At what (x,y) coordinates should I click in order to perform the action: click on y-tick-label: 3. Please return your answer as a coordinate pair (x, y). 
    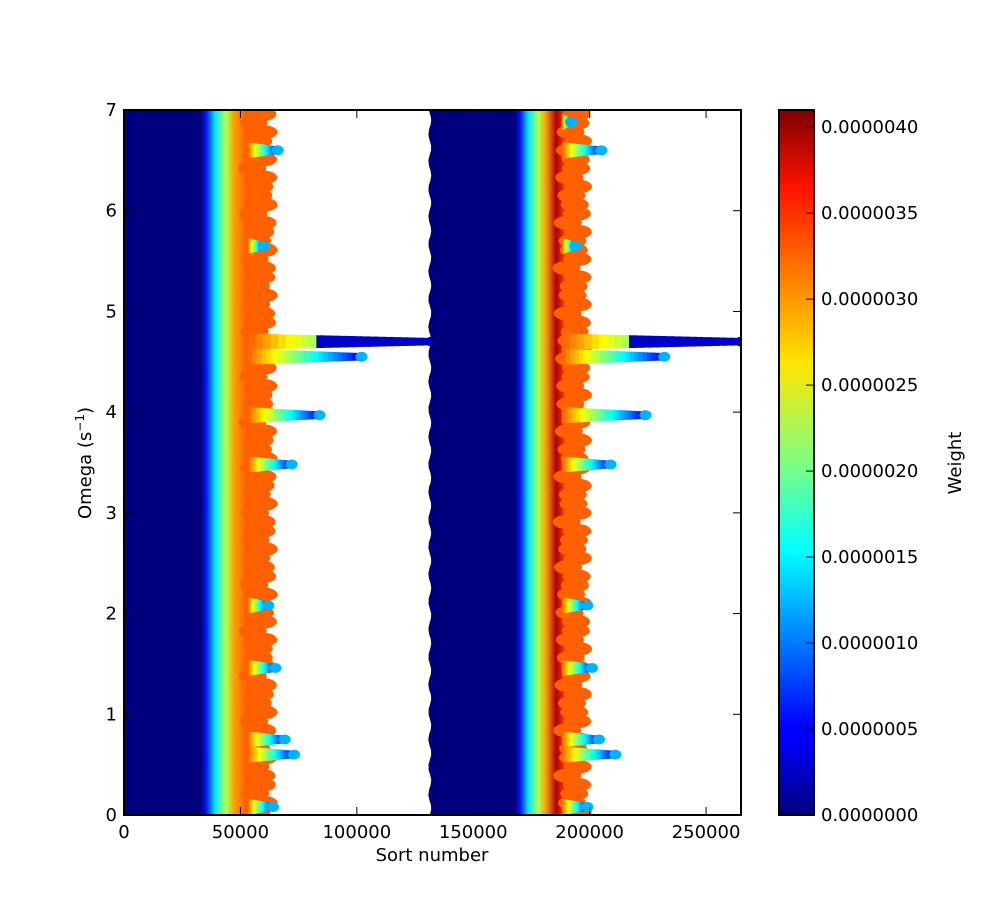
    Looking at the image, I should click on (111, 513).